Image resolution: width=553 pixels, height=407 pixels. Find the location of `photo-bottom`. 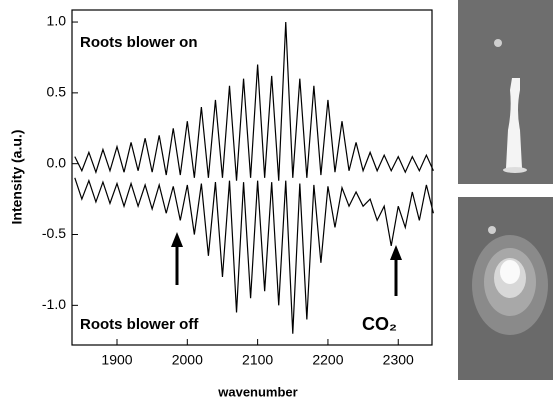

photo-bottom is located at coordinates (505, 288).